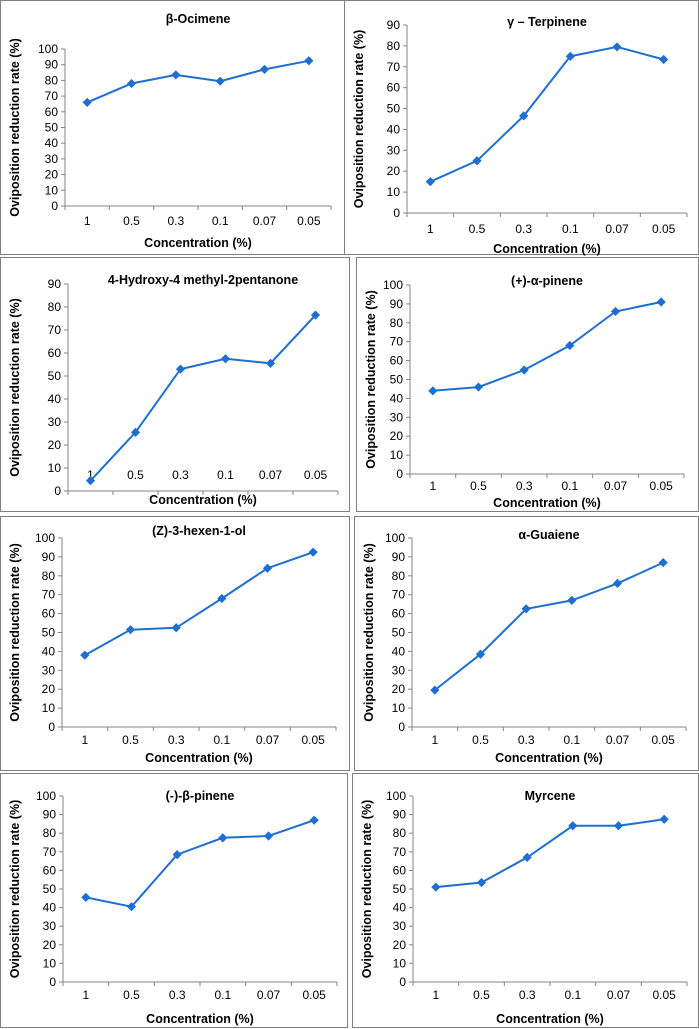 Image resolution: width=699 pixels, height=1029 pixels. What do you see at coordinates (550, 796) in the screenshot?
I see `chart-title: Myrcene` at bounding box center [550, 796].